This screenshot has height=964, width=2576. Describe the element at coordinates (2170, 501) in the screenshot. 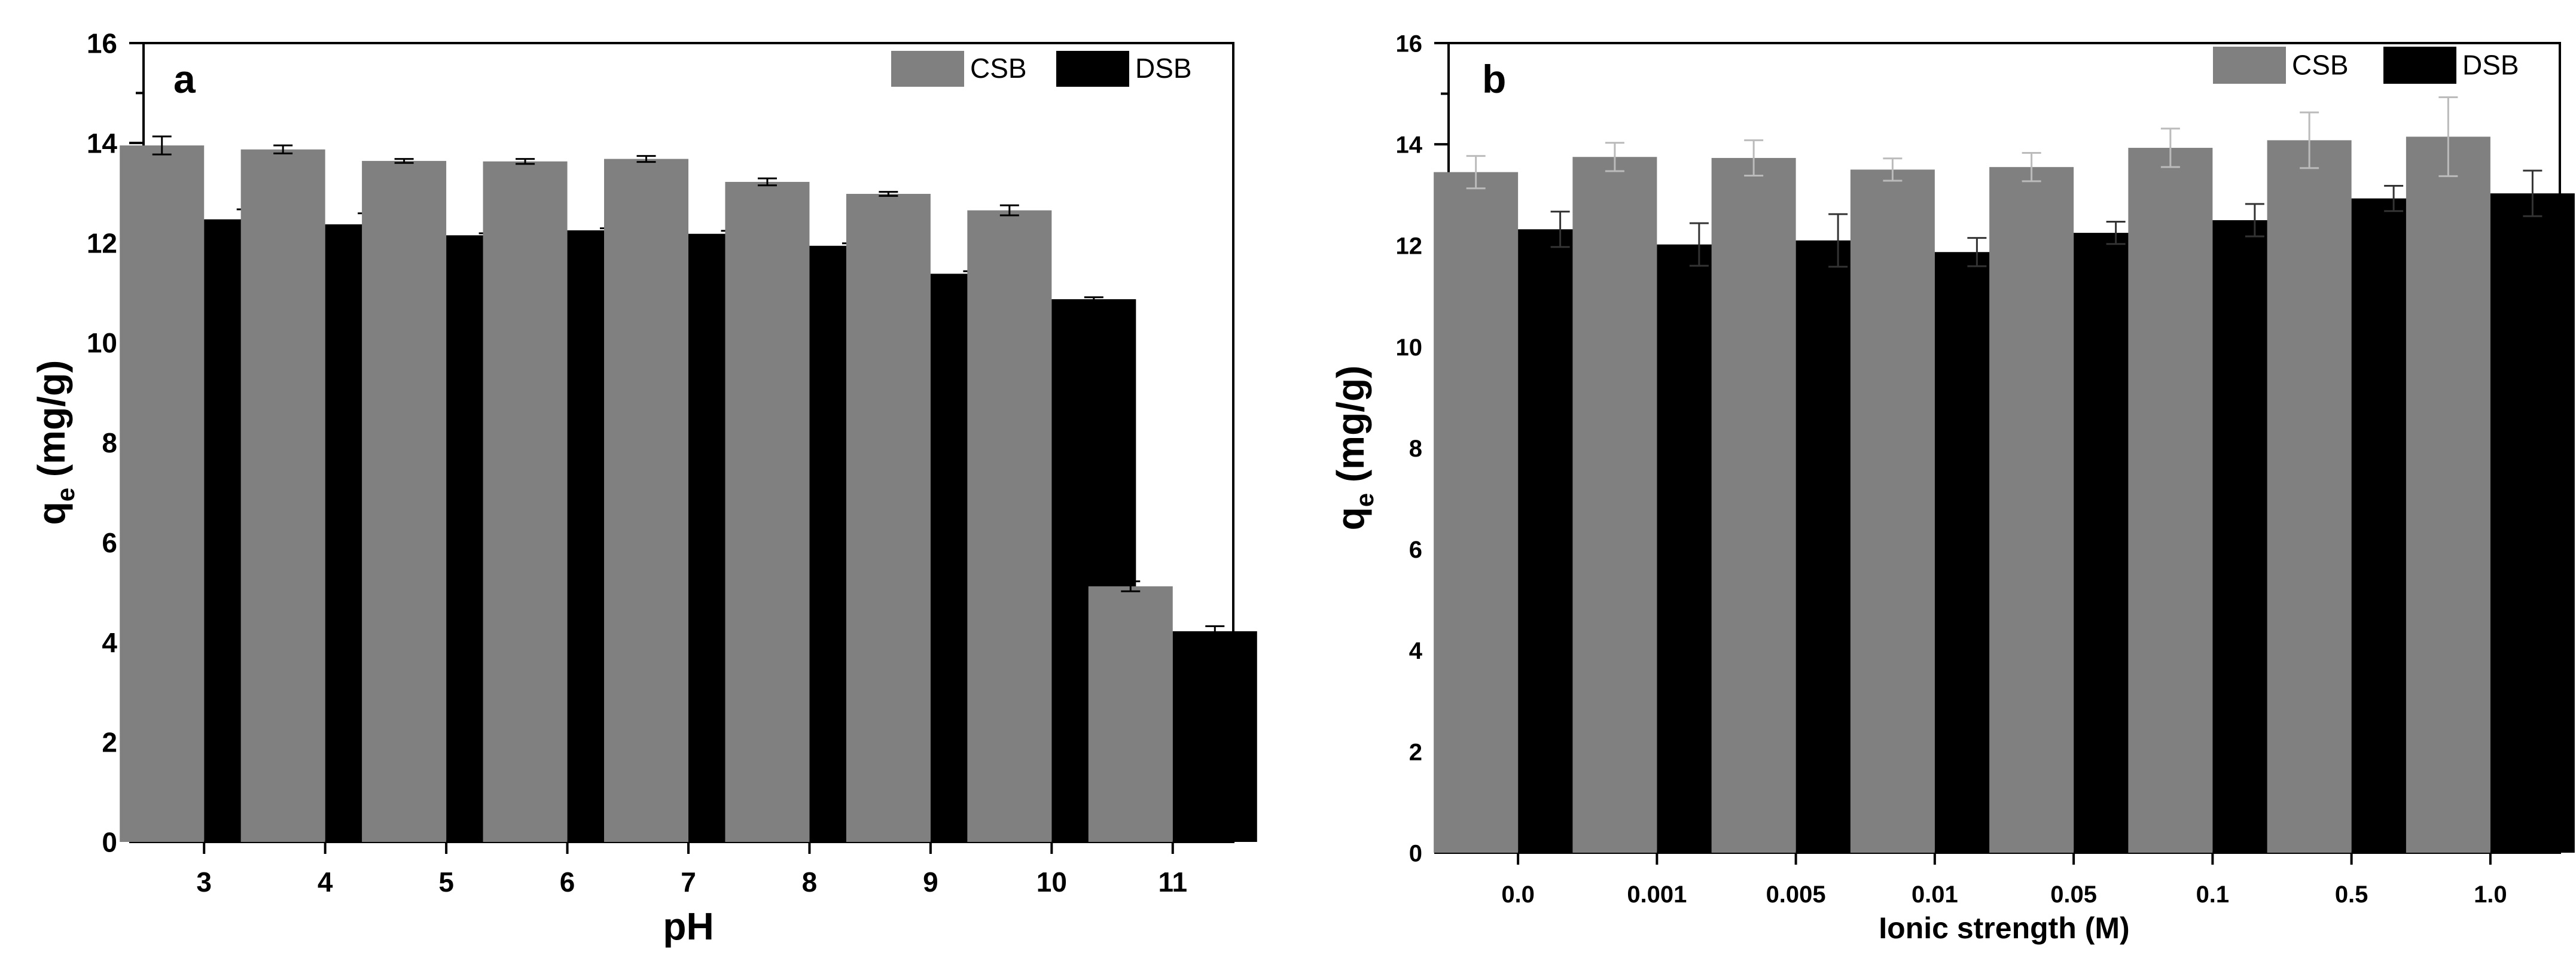

I see `bar-csb-0.1` at that location.